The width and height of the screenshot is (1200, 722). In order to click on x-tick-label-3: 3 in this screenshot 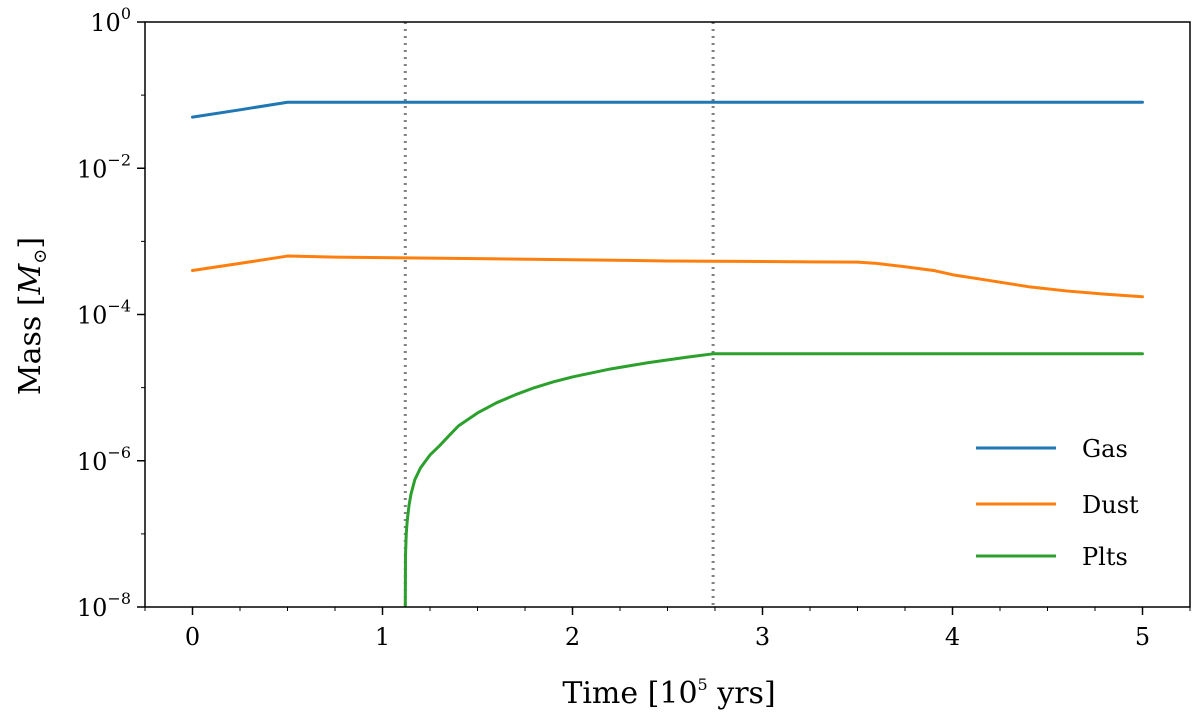, I will do `click(762, 637)`.